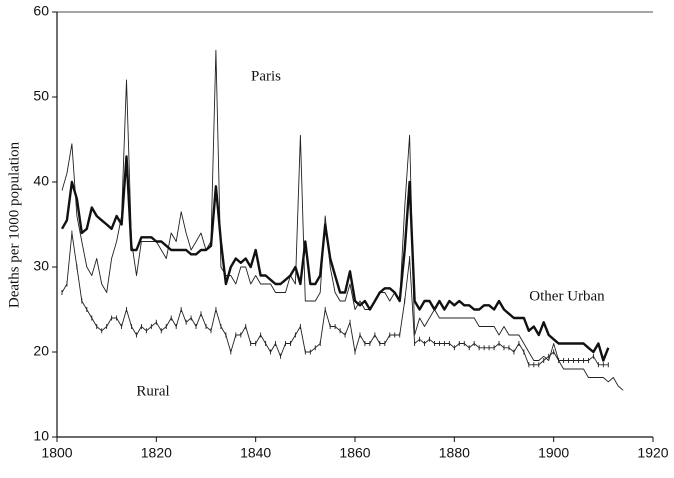  I want to click on x-tick-label: 1820, so click(156, 453).